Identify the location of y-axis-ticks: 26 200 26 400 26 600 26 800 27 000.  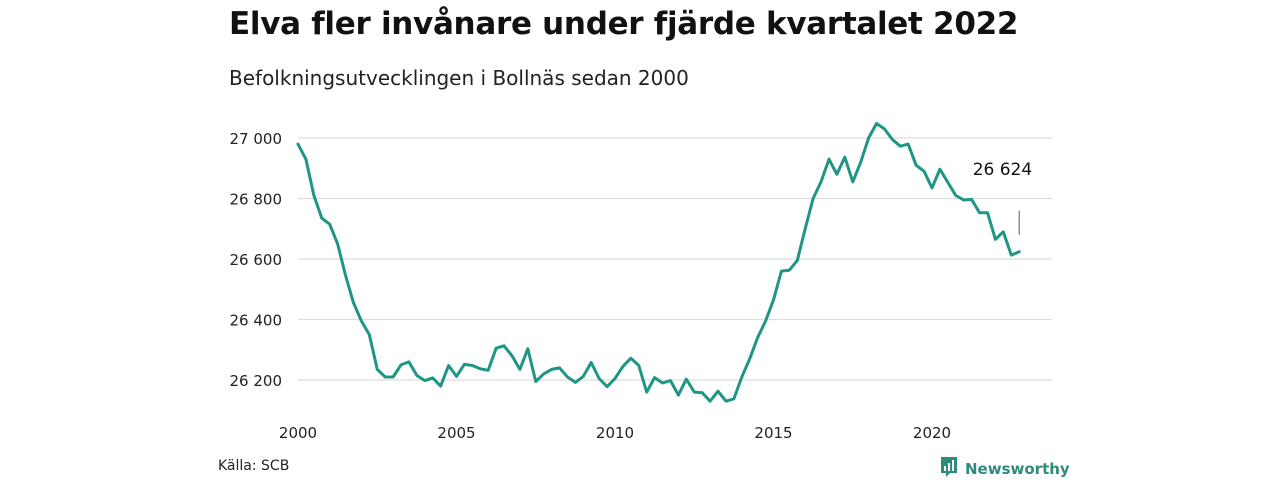
(256, 260).